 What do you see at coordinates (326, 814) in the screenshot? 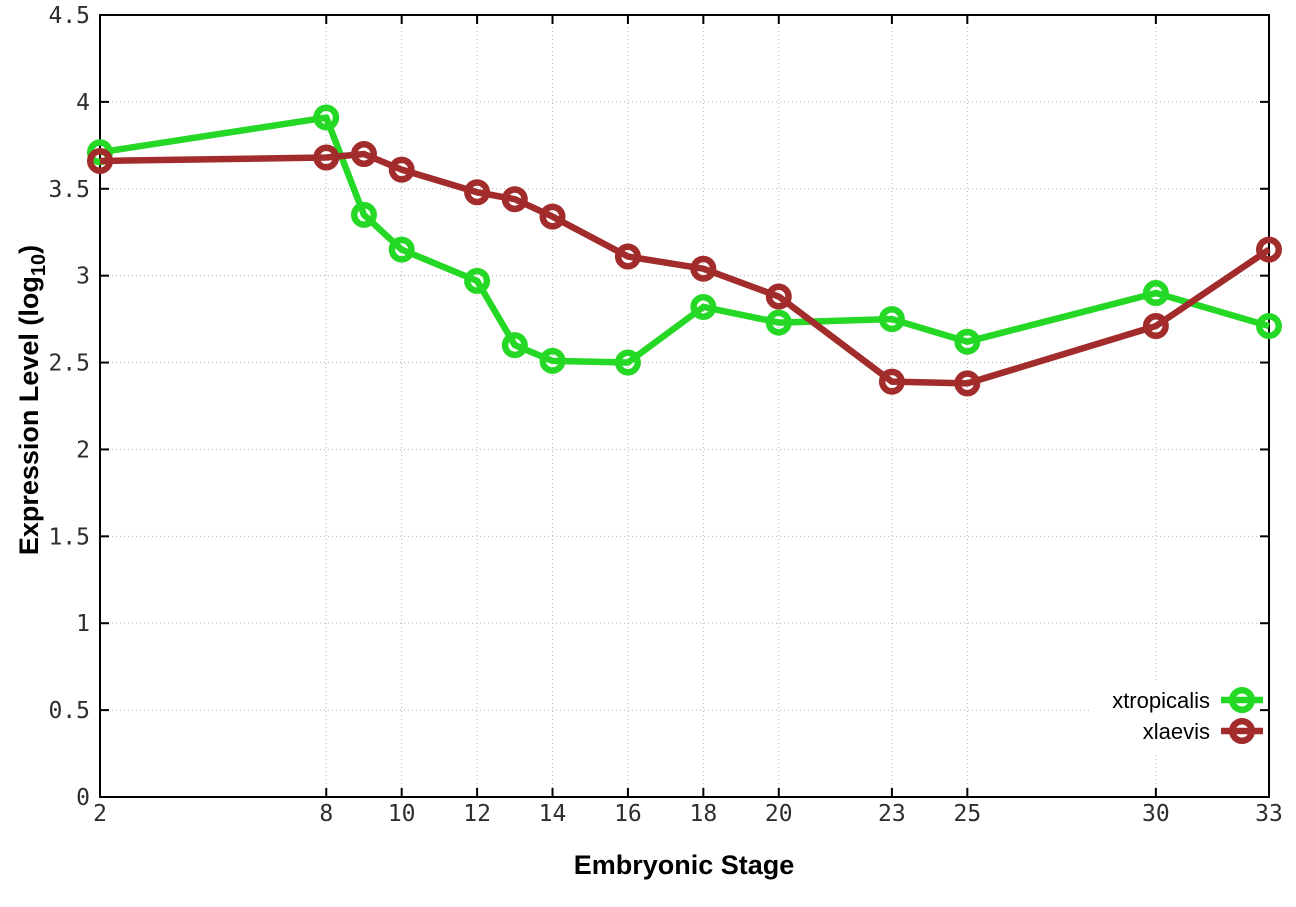
I see `x-tick-label: 8` at bounding box center [326, 814].